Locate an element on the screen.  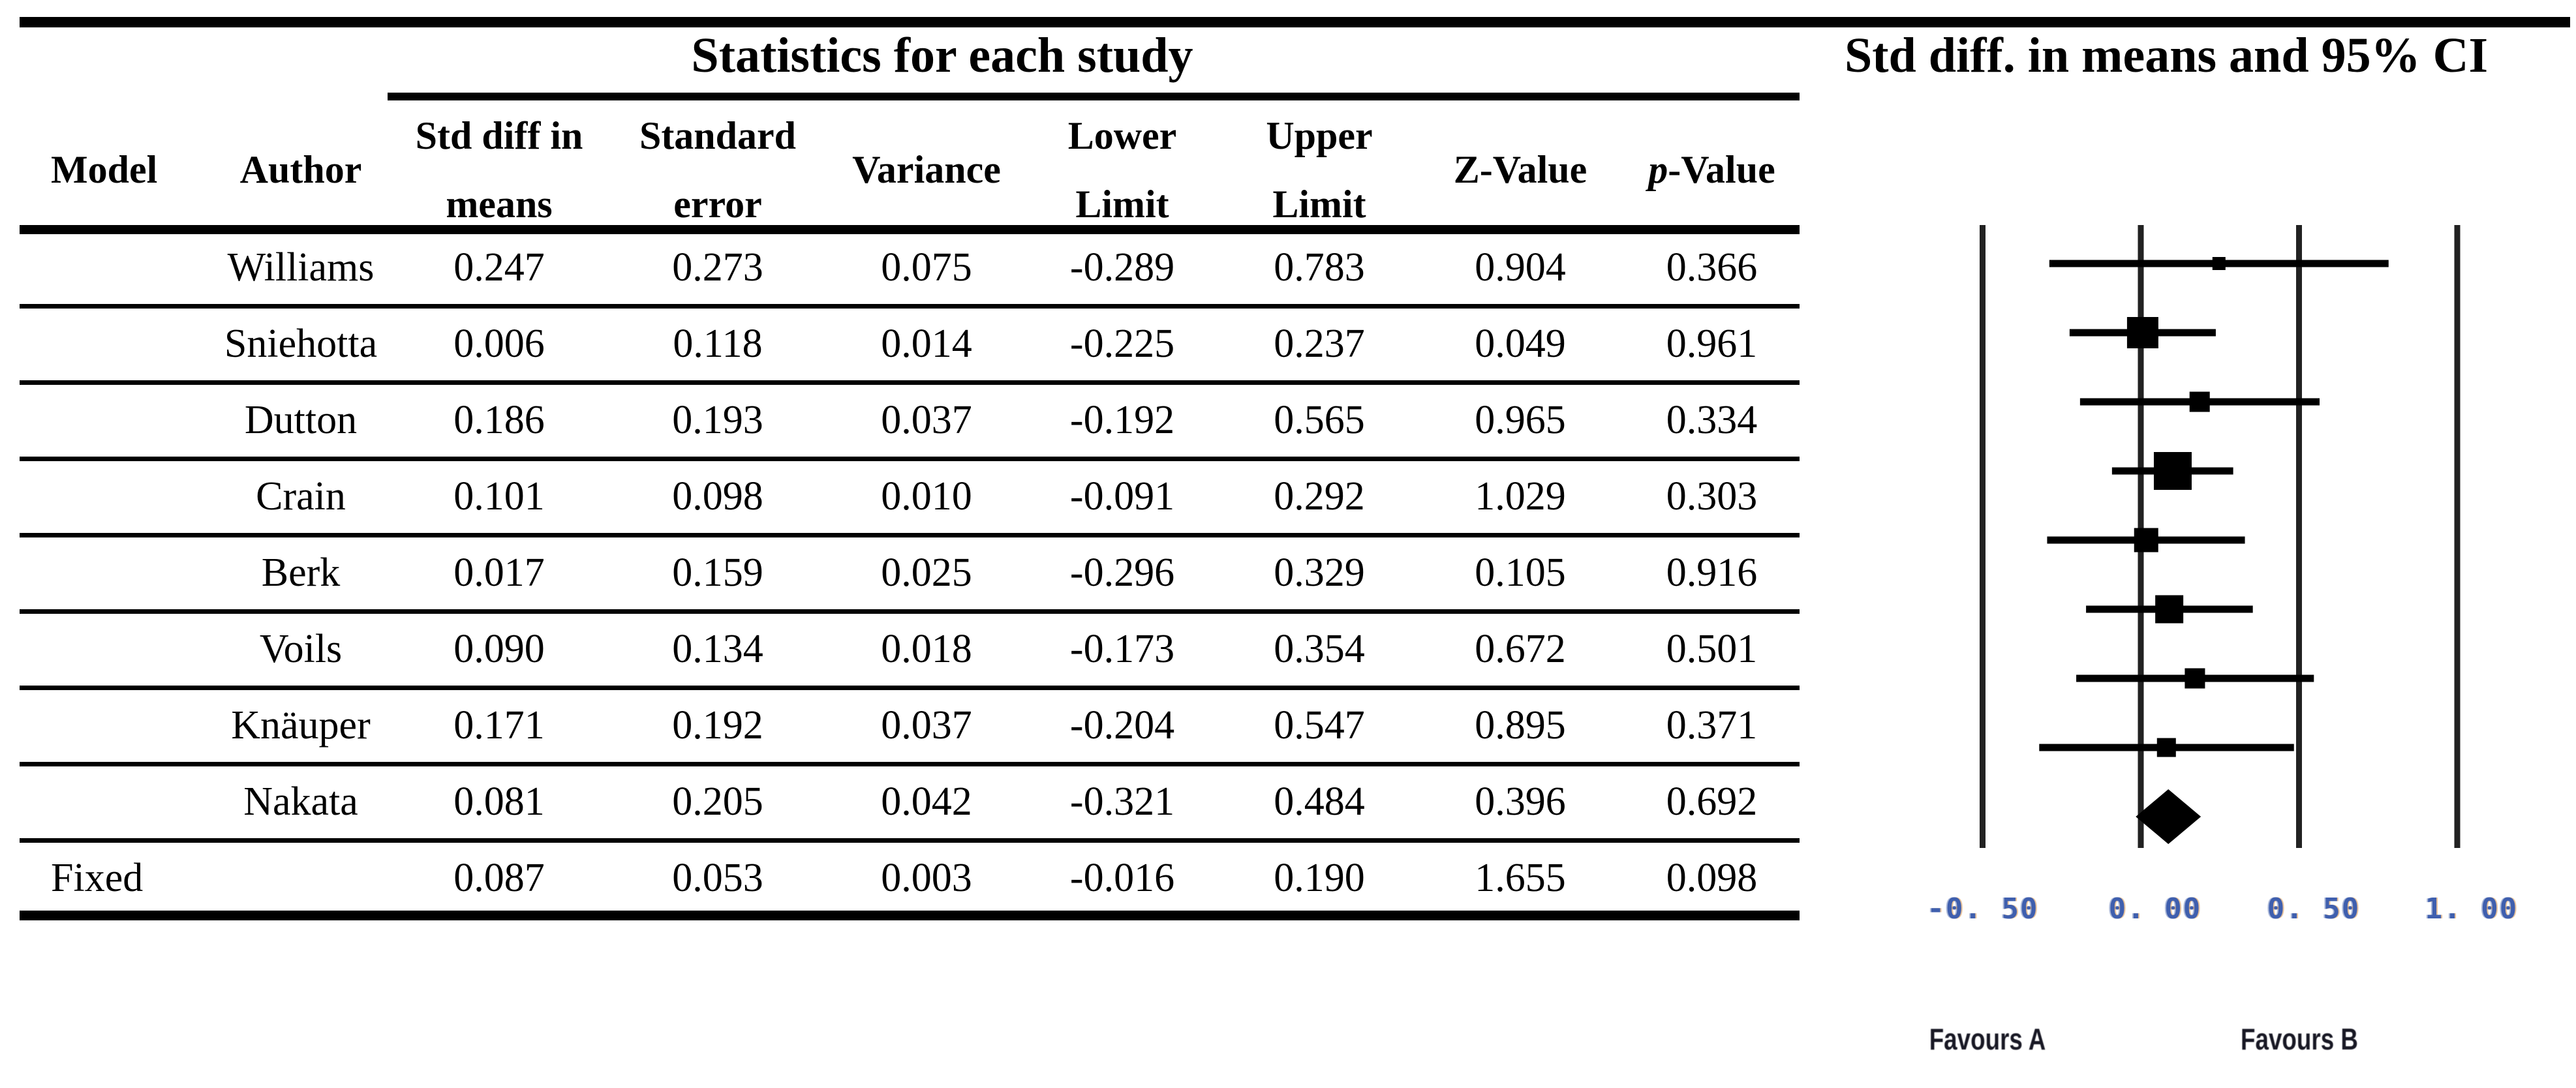
model-cell: Fixed is located at coordinates (97, 878).